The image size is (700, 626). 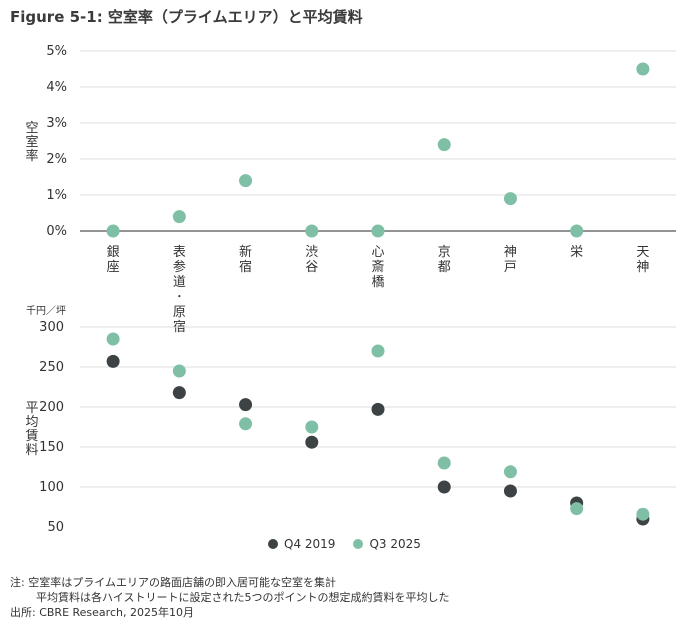 I want to click on note-source: 出所: CBRE Research, 2025年10月, so click(x=102, y=612).